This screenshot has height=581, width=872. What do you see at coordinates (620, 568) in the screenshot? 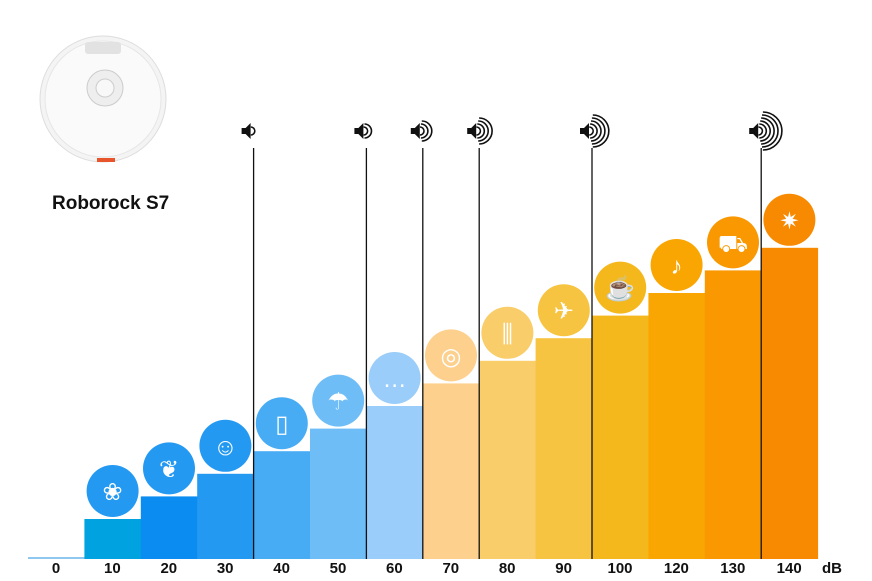
I see `tick-label-100: 100` at bounding box center [620, 568].